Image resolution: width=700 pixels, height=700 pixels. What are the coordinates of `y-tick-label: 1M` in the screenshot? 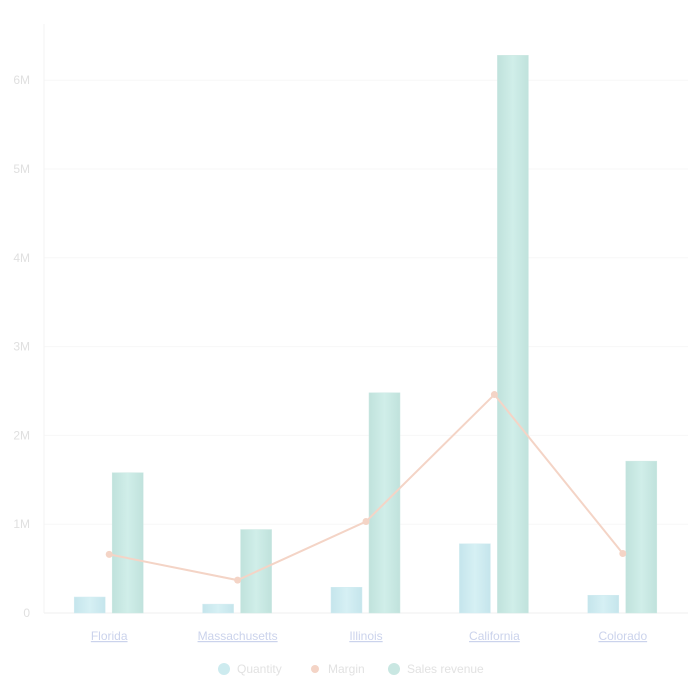 It's located at (21, 524).